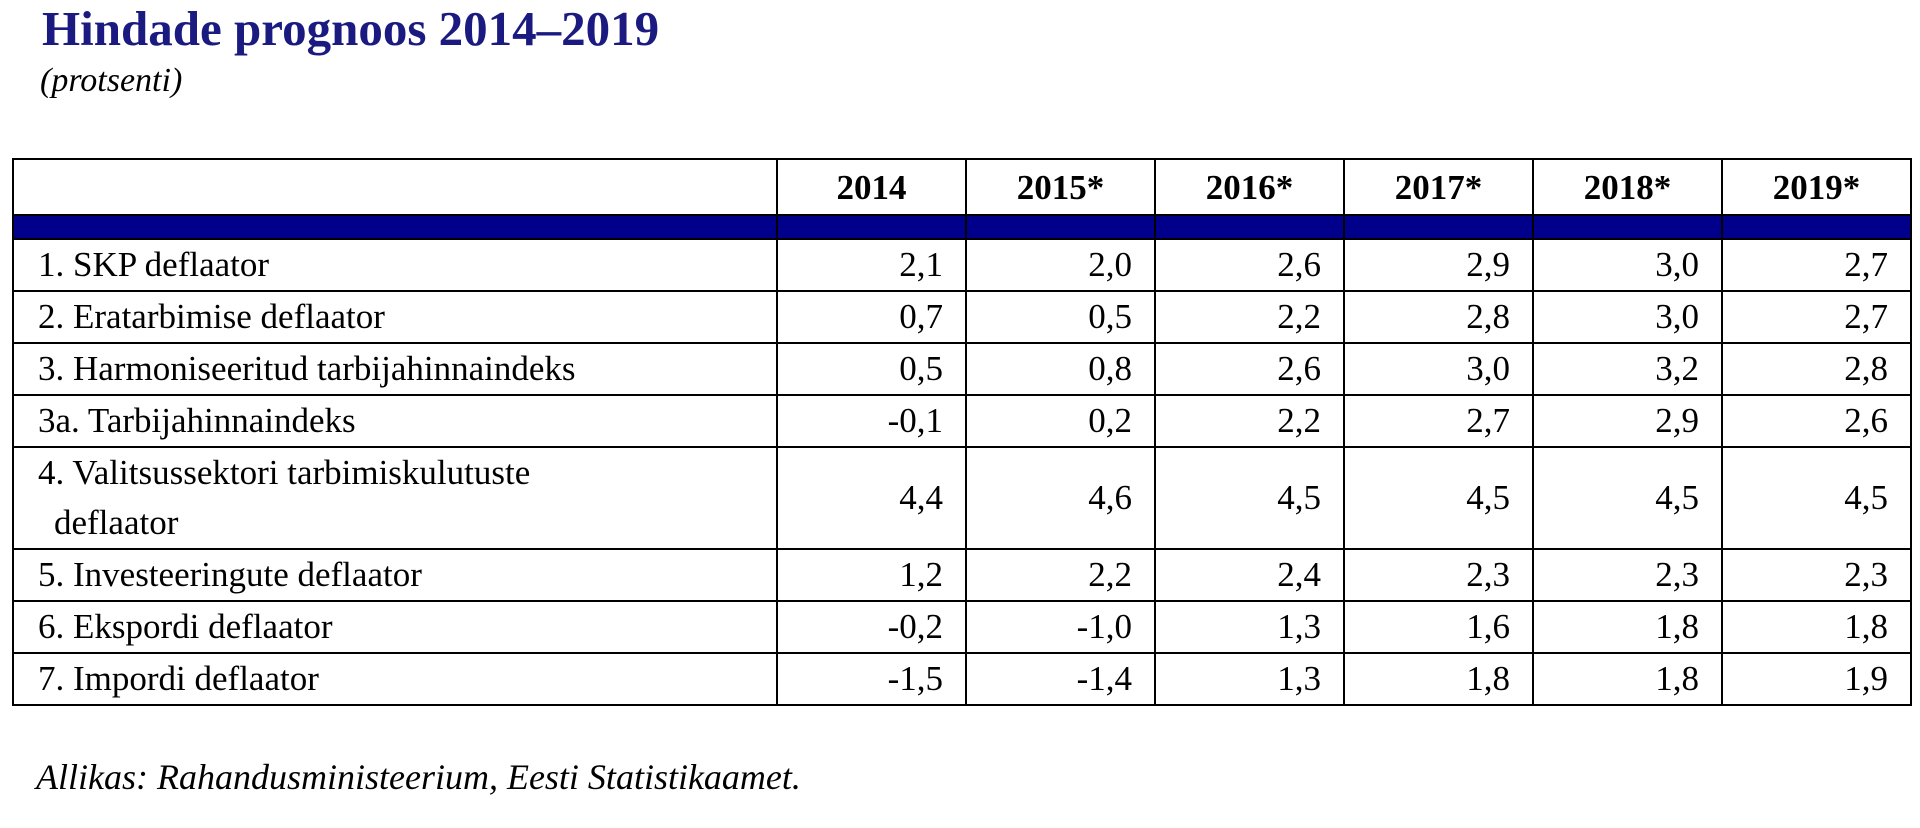 The height and width of the screenshot is (828, 1920). I want to click on header-row: 2014 2015* 2016* 2017* 2018* 2019*, so click(962, 187).